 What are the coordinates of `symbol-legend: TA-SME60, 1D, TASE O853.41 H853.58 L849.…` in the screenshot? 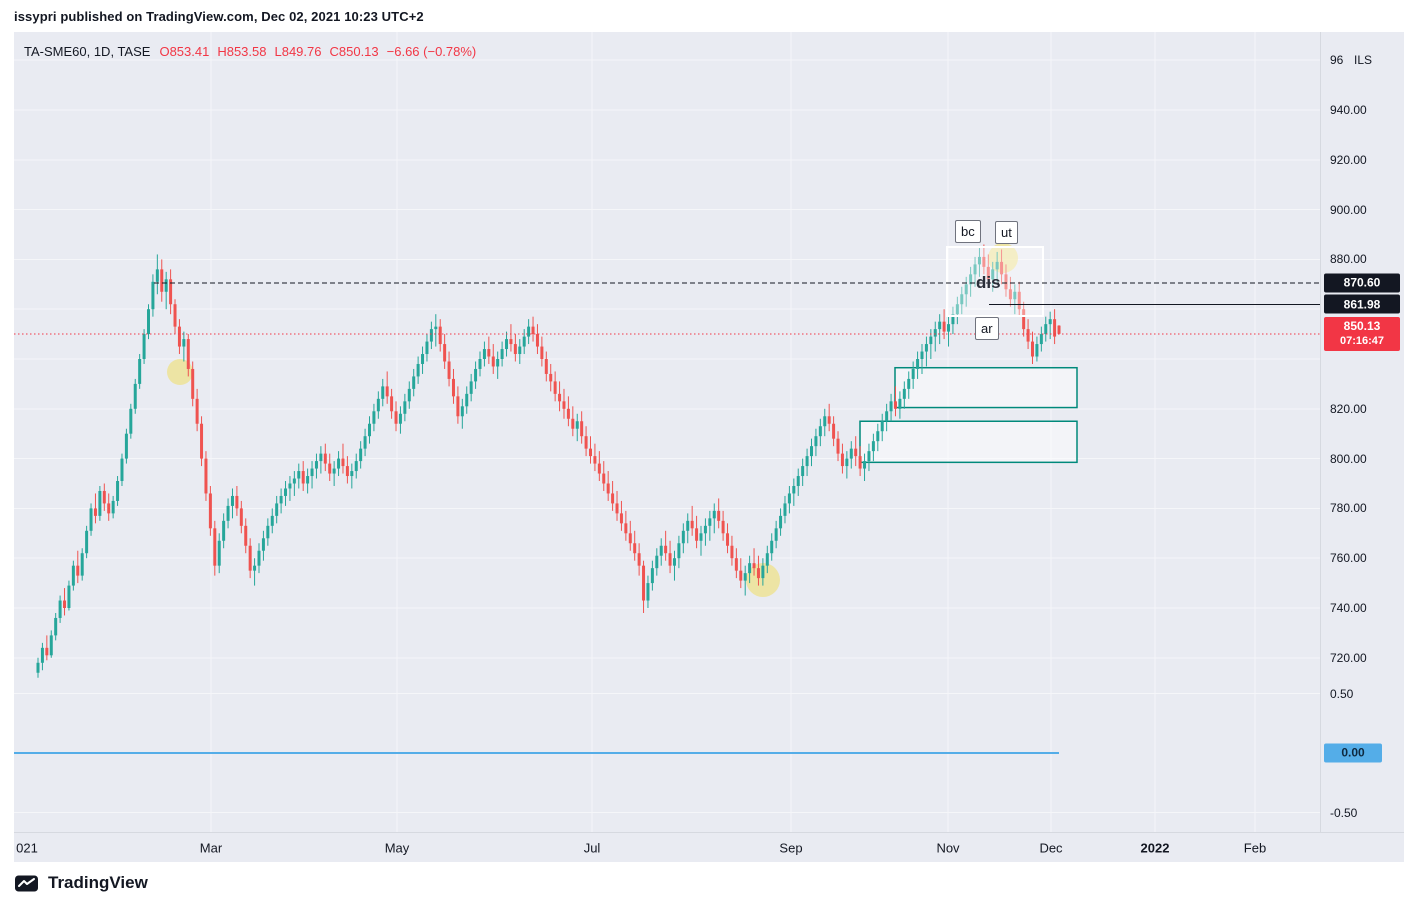 It's located at (250, 51).